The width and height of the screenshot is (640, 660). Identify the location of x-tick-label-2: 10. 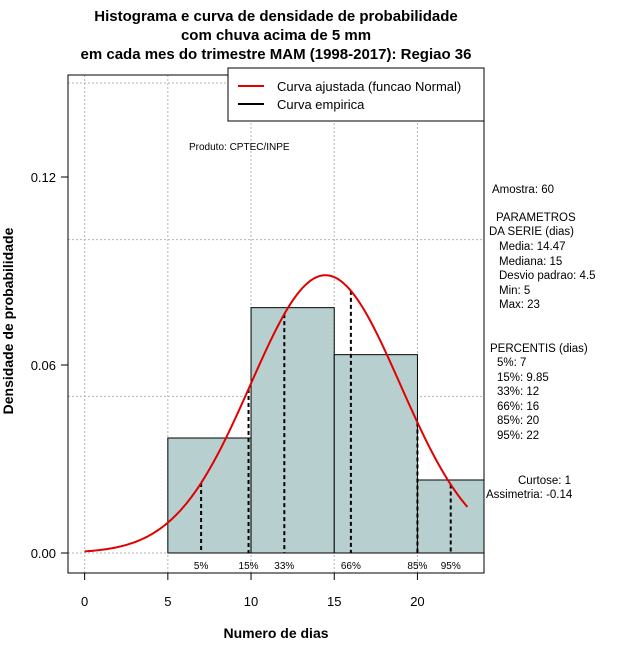
(251, 601).